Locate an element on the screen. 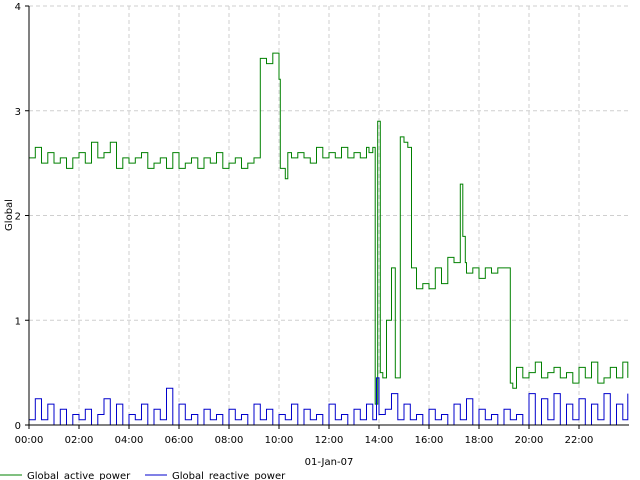 This screenshot has height=480, width=640. x-tick-label: 00:00 is located at coordinates (29, 440).